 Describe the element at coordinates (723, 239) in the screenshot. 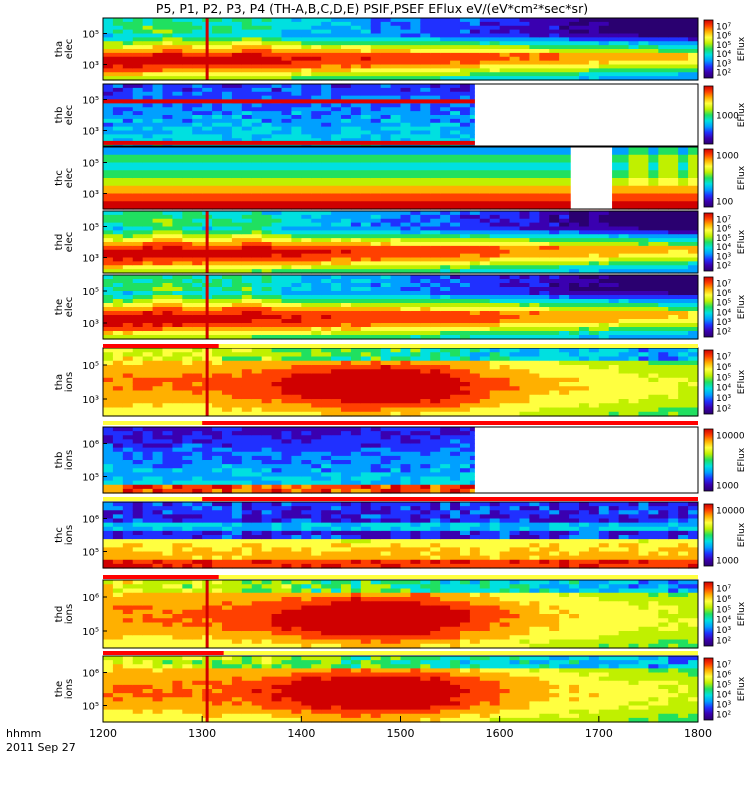

I see `colorbar-tick-label: 10⁵` at that location.